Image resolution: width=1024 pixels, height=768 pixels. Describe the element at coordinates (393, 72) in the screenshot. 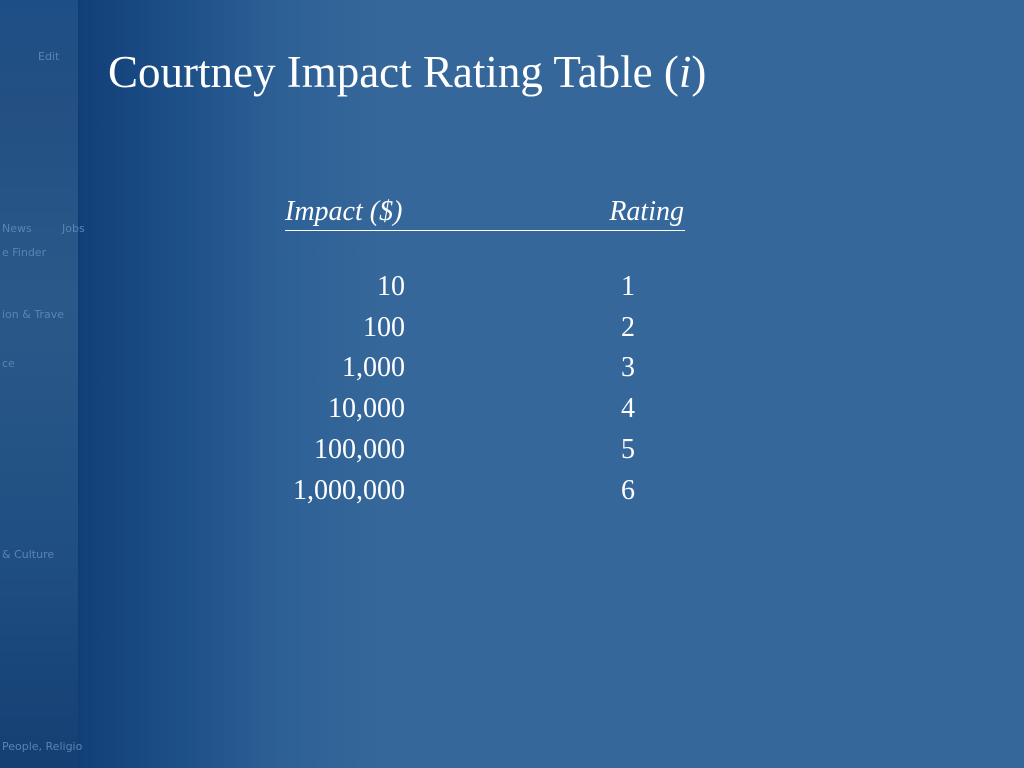

I see `title-text: Courtney Impact Rating Table (` at that location.